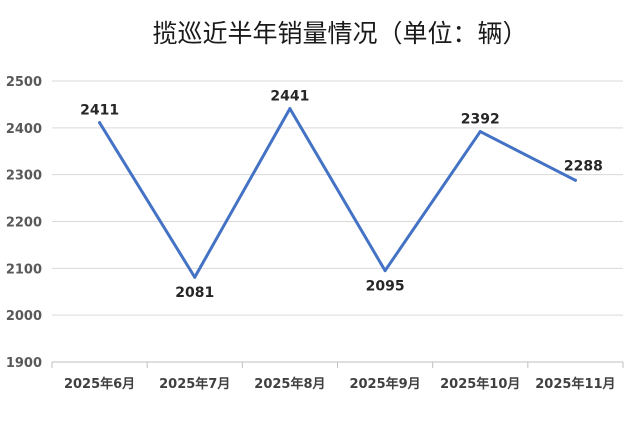 The height and width of the screenshot is (434, 630). I want to click on y-axis: 1900 2000 2100 2200 2300 2400 2500, so click(24, 223).